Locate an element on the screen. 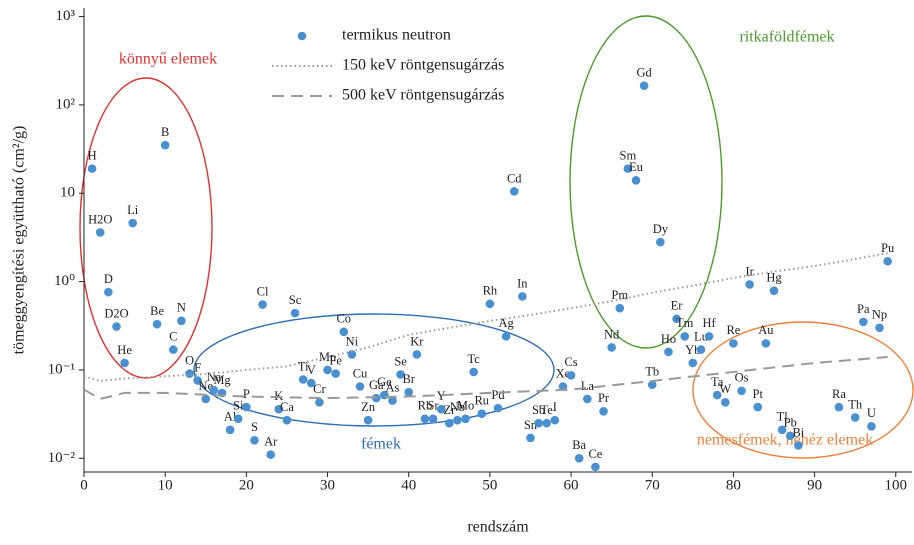 This screenshot has height=545, width=914. point-label: Hg is located at coordinates (774, 278).